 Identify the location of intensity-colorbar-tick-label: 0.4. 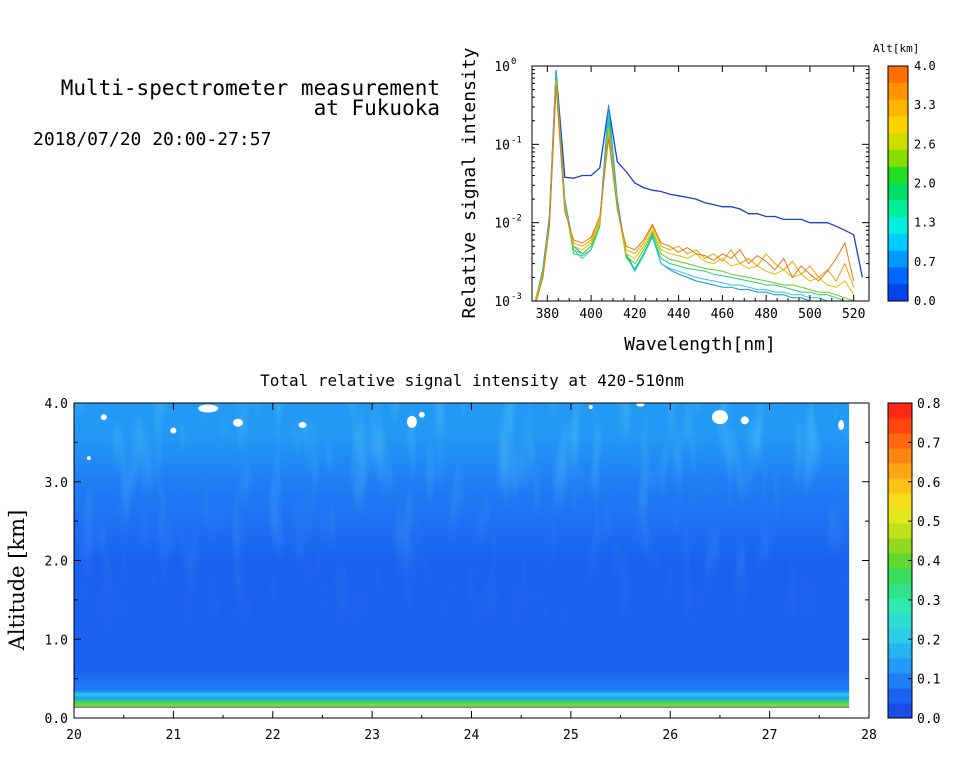
(929, 562).